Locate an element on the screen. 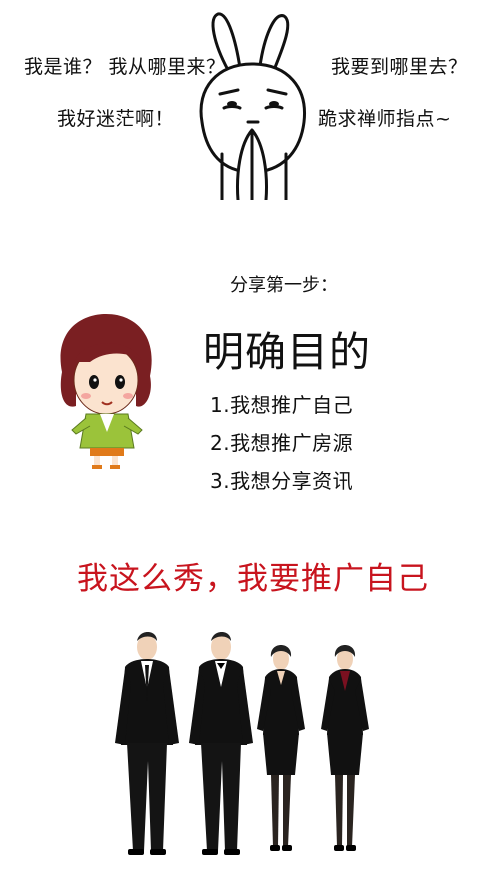  goal-item: 1.我想推广自己 is located at coordinates (282, 405).